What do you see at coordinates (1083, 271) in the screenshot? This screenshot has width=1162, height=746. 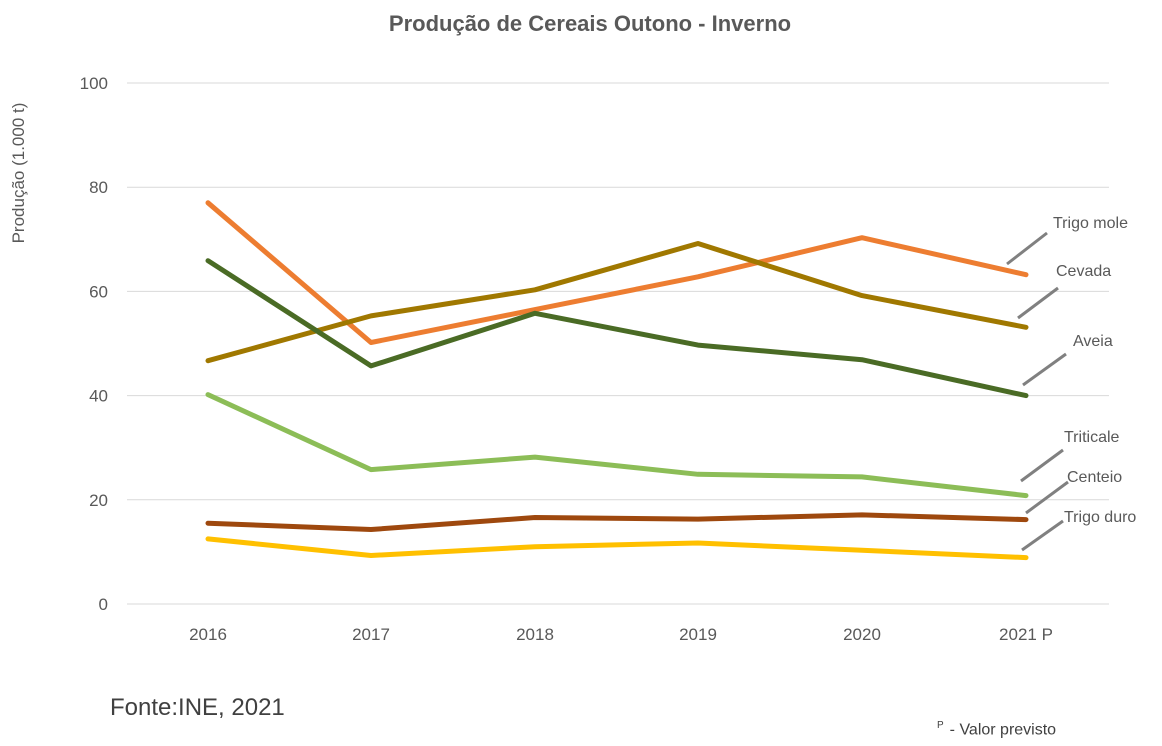 I see `series-label-1: Cevada` at bounding box center [1083, 271].